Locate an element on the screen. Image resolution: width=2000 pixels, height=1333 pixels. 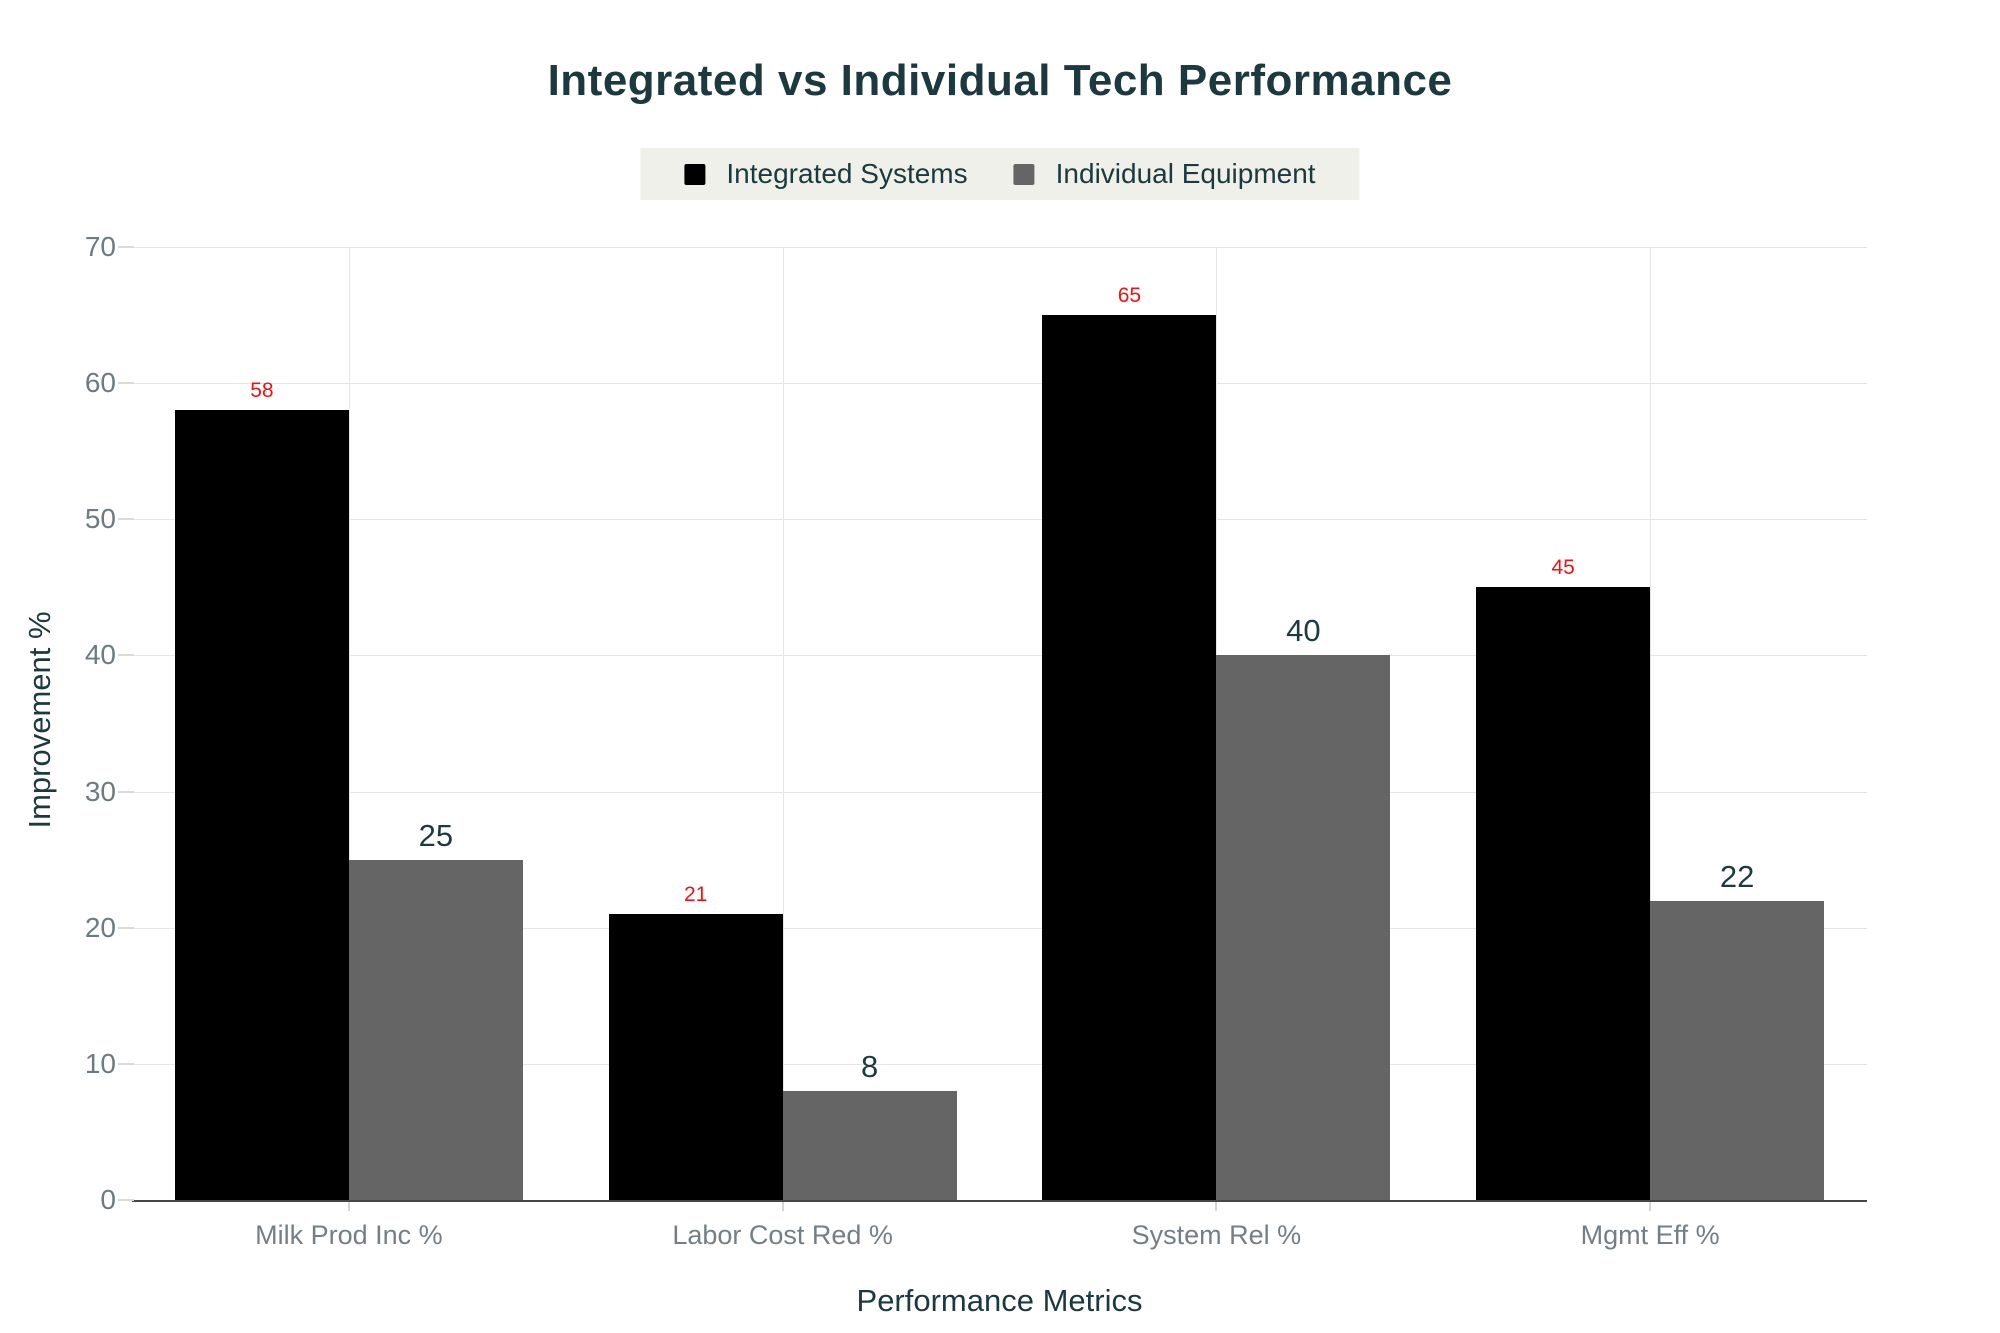
y-tick-label-10: 10 is located at coordinates (100, 1063).